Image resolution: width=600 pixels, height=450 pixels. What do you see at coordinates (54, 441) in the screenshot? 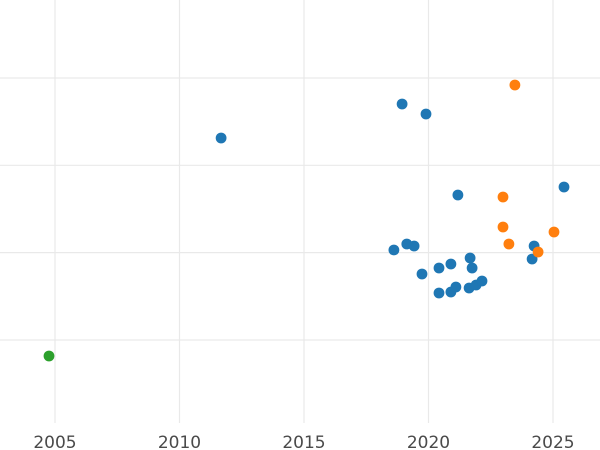
I see `x-axis-tick-label: 2005` at bounding box center [54, 441].